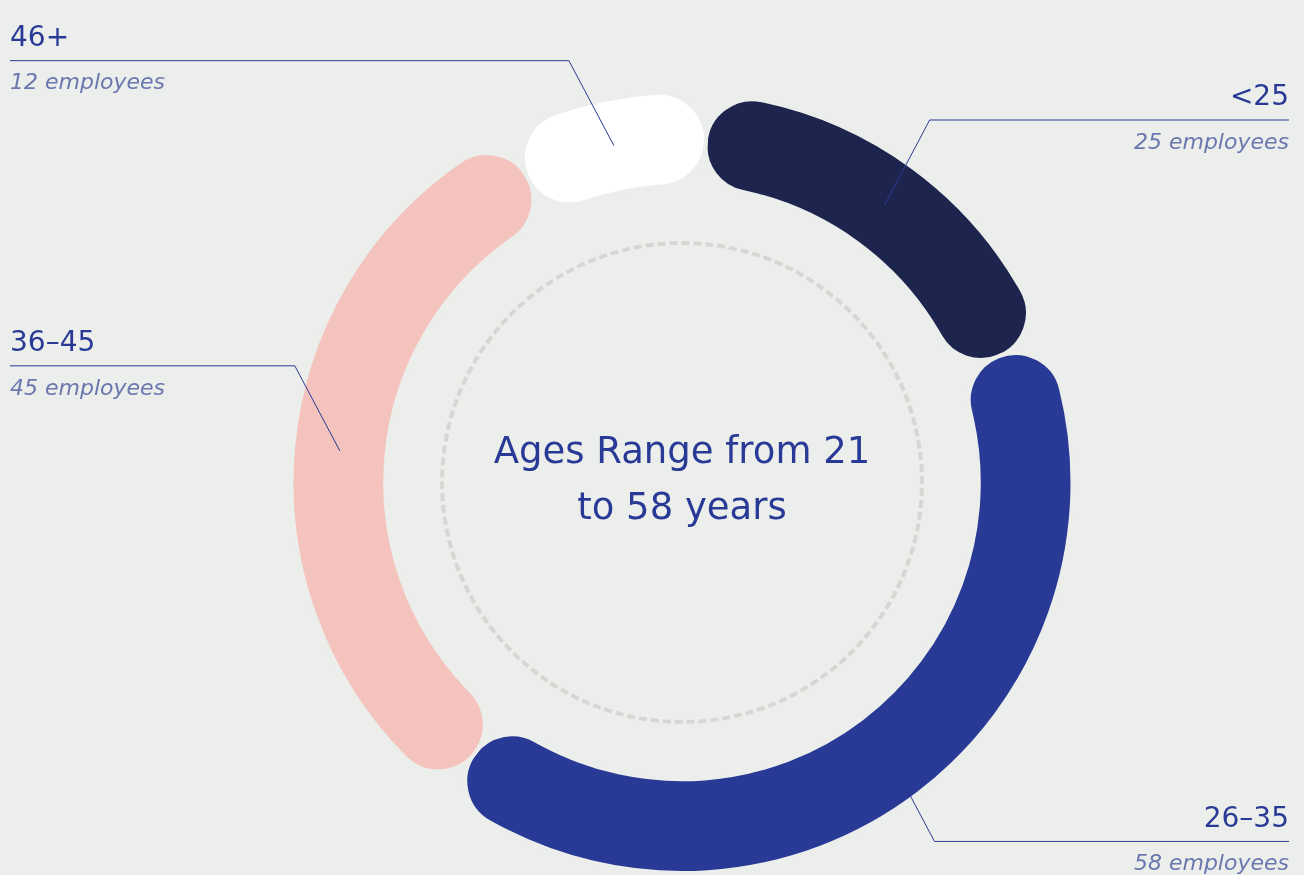  I want to click on slice-label: 46+, so click(40, 36).